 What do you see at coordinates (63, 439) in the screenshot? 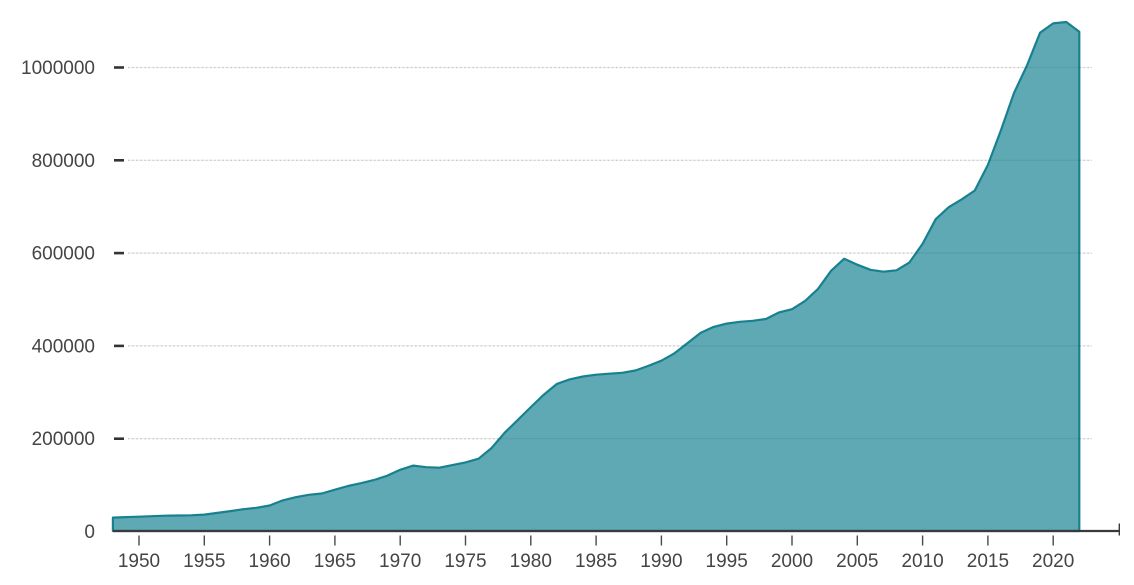
I see `y-tick-label-200000: 200000` at bounding box center [63, 439].